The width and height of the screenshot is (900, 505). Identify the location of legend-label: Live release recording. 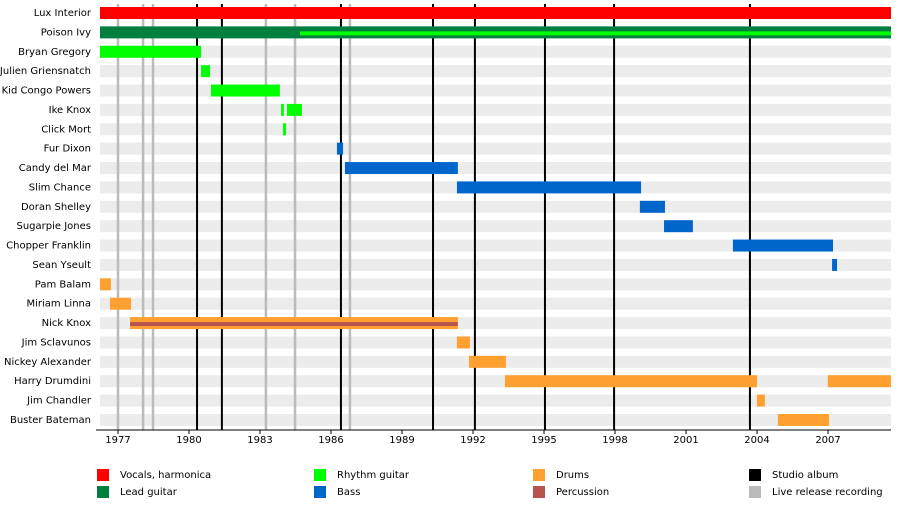
(827, 492).